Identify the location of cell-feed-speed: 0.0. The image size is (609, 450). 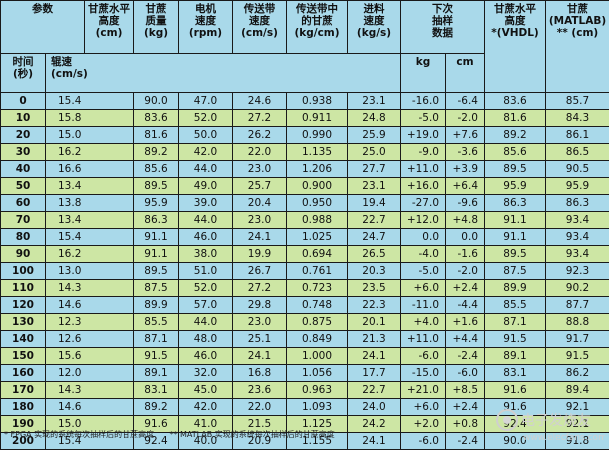
(423, 237).